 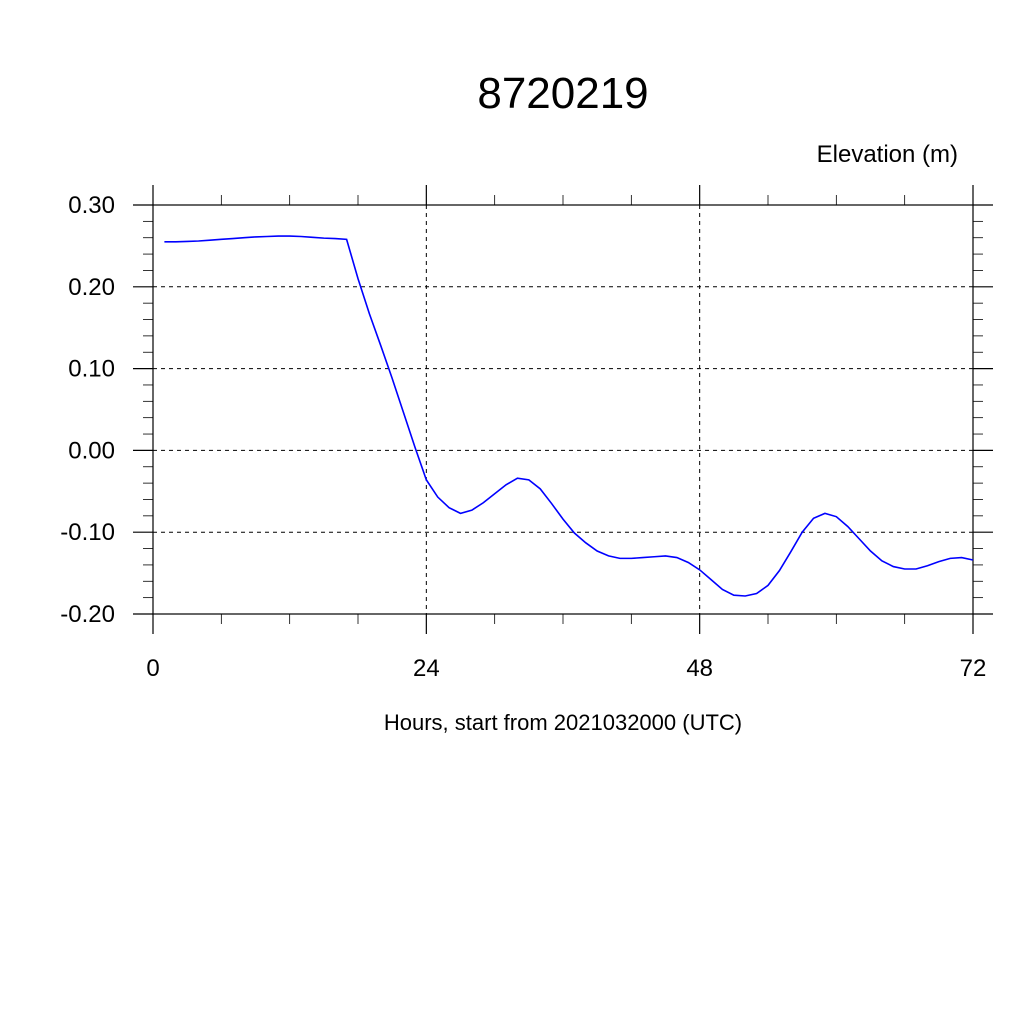 What do you see at coordinates (91, 287) in the screenshot?
I see `y-tick-label: 0.20` at bounding box center [91, 287].